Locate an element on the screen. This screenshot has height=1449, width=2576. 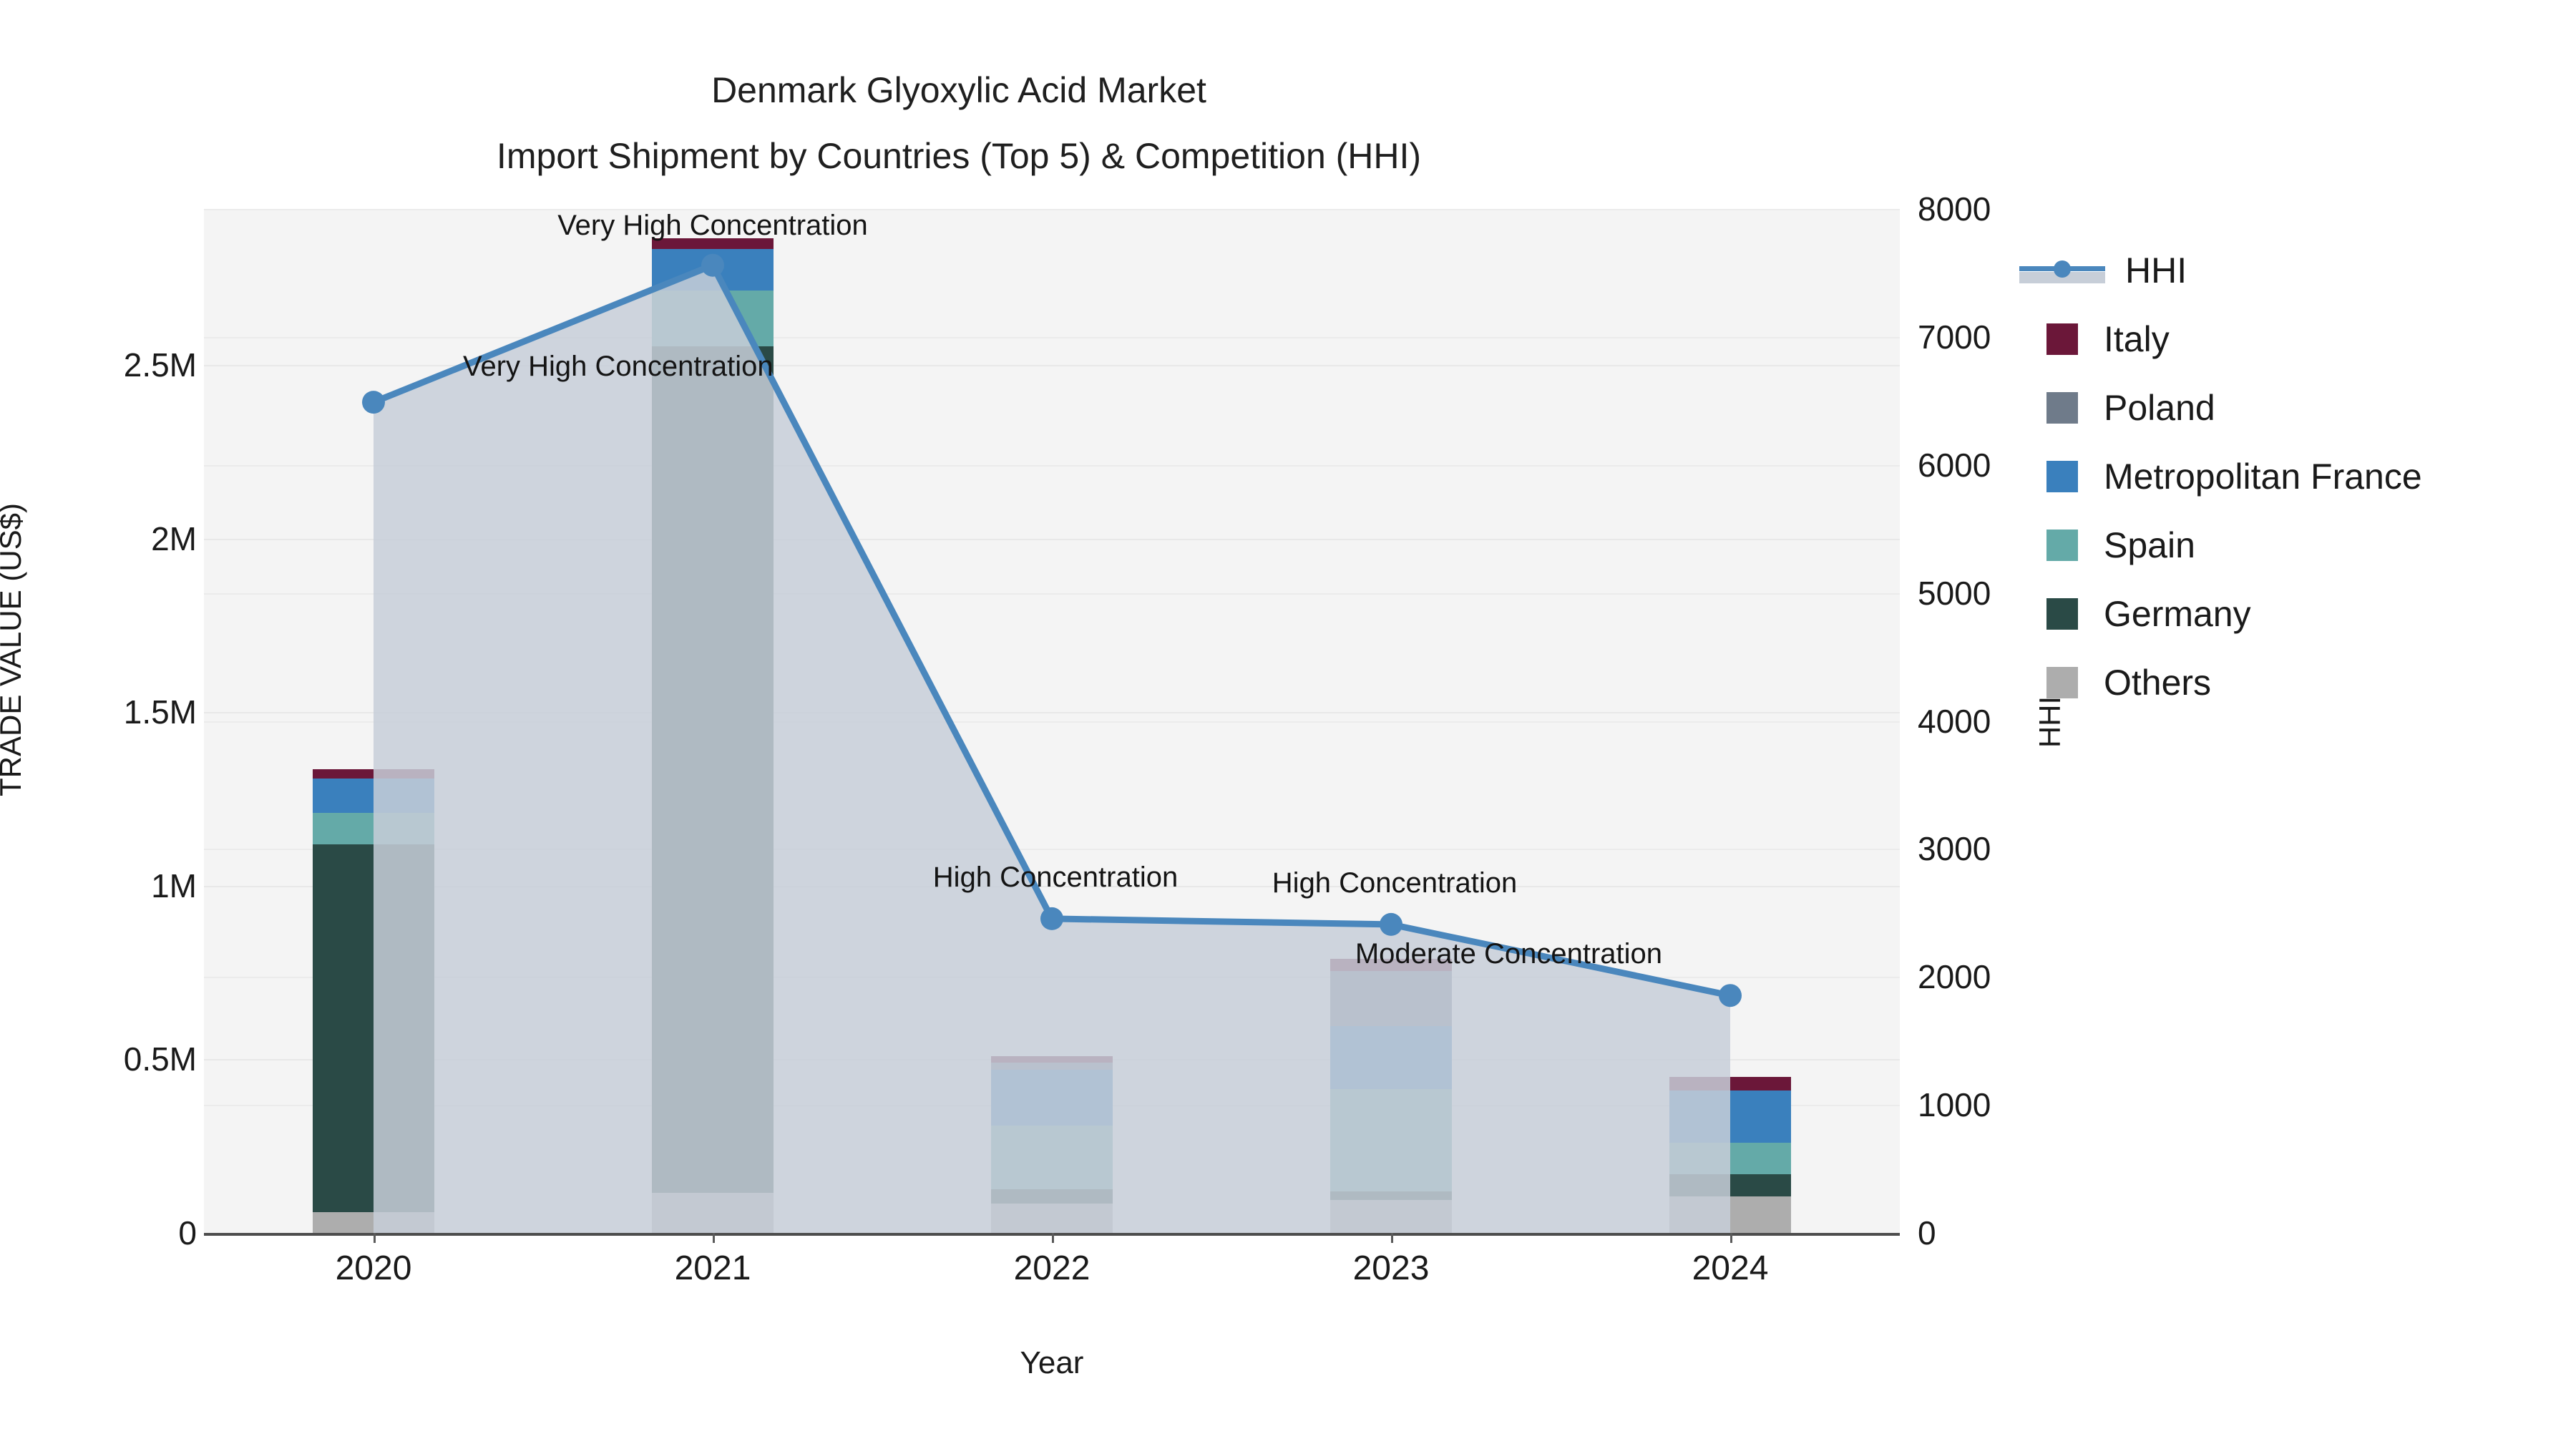
y-axis-right-tick-label: 8000 is located at coordinates (1954, 209).